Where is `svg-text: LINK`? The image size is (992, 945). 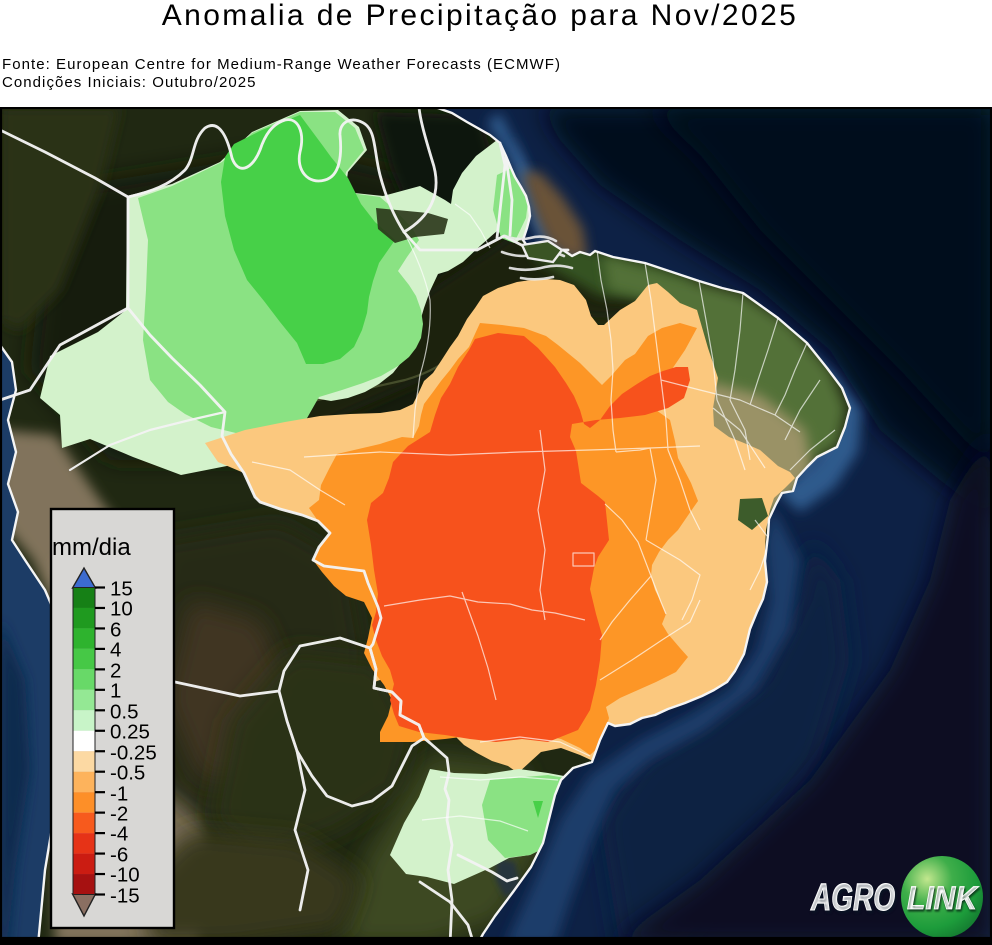
svg-text: LINK is located at coordinates (943, 898).